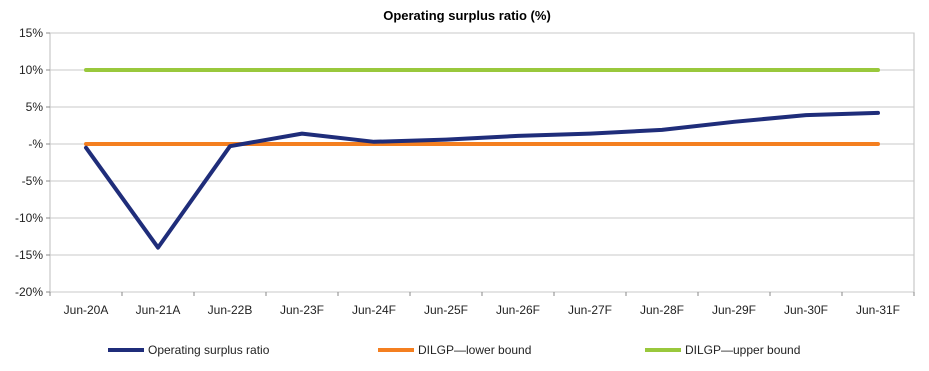  Describe the element at coordinates (35, 144) in the screenshot. I see `y-tick-label: -%` at that location.